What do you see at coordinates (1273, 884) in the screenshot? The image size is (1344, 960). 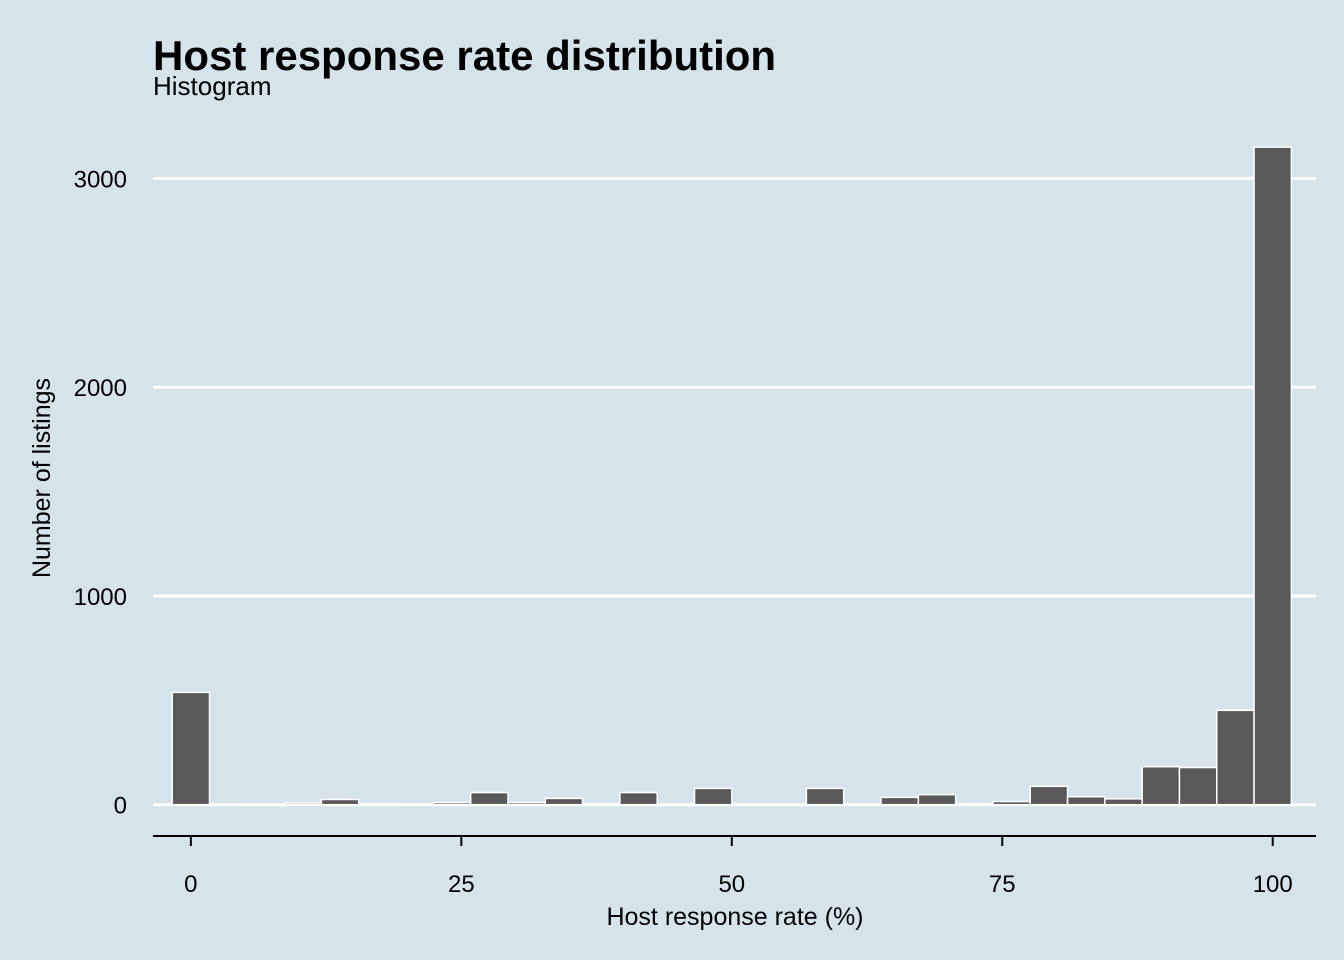 I see `x-tick-label-100: 100` at bounding box center [1273, 884].